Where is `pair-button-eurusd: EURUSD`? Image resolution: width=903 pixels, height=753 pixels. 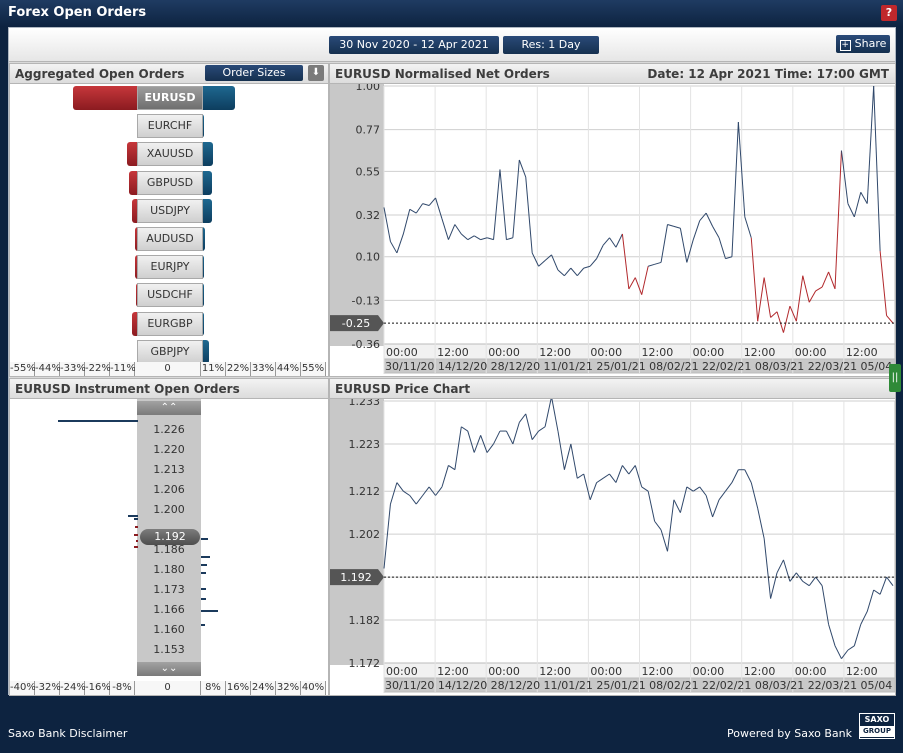 pair-button-eurusd: EURUSD is located at coordinates (170, 98).